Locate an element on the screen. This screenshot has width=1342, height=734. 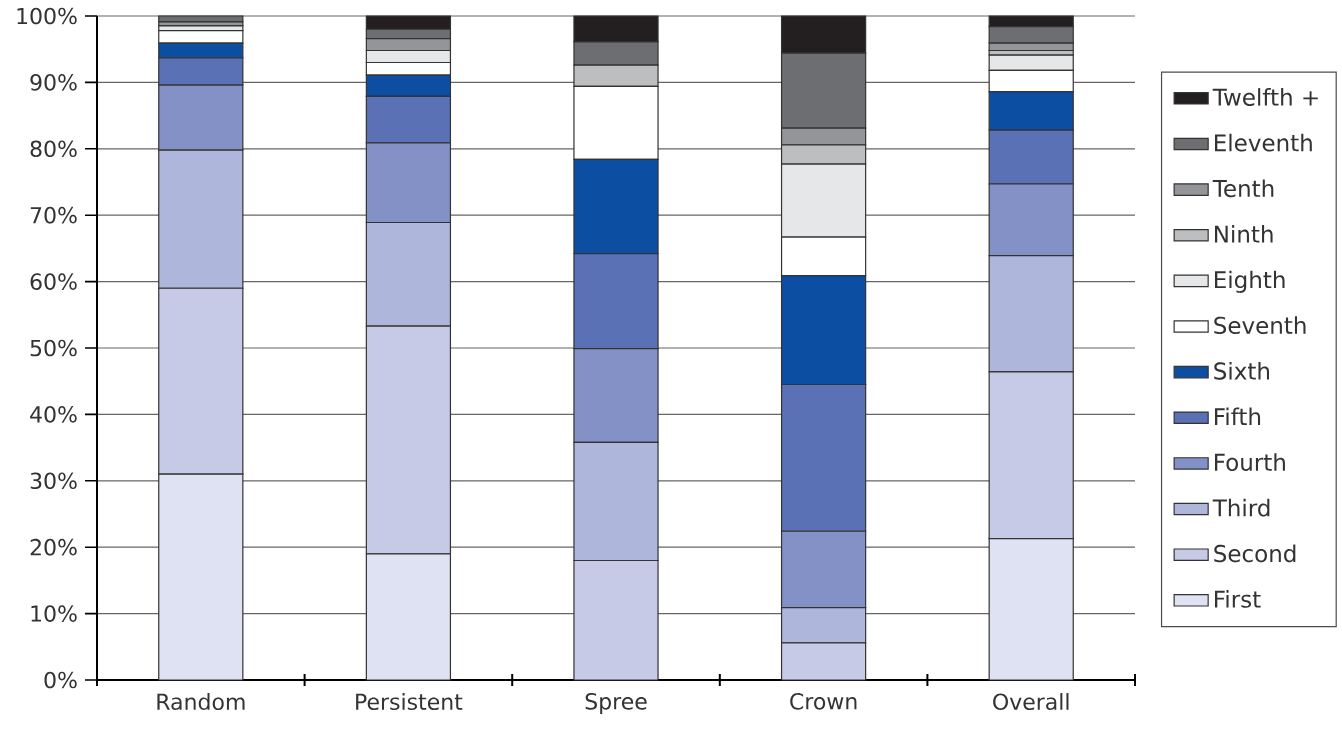
legend-label: Tenth is located at coordinates (1243, 188).